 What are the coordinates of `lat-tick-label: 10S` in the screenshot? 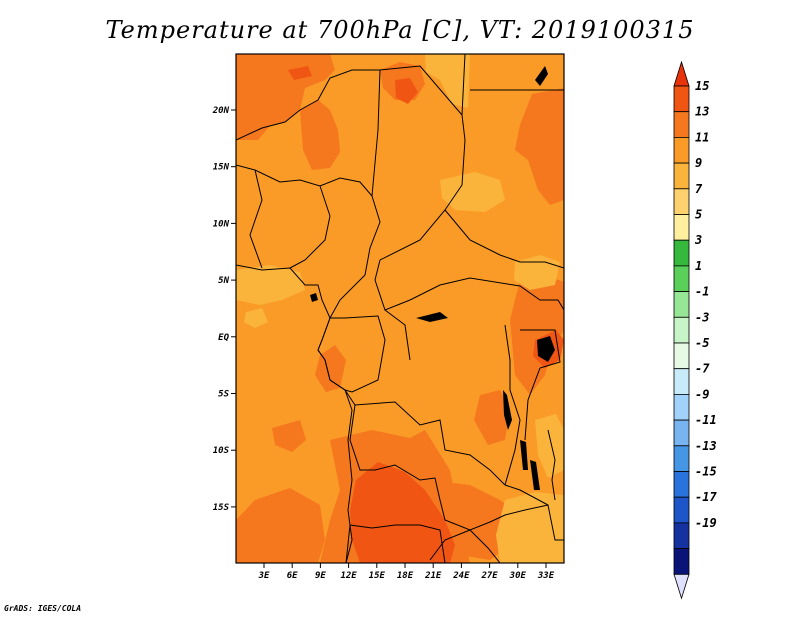 It's located at (221, 451).